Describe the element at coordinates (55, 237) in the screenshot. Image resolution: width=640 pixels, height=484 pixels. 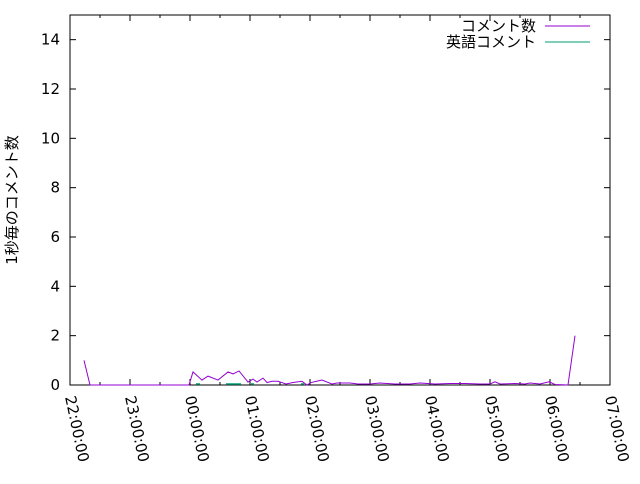
I see `y-tick-label: 6` at that location.